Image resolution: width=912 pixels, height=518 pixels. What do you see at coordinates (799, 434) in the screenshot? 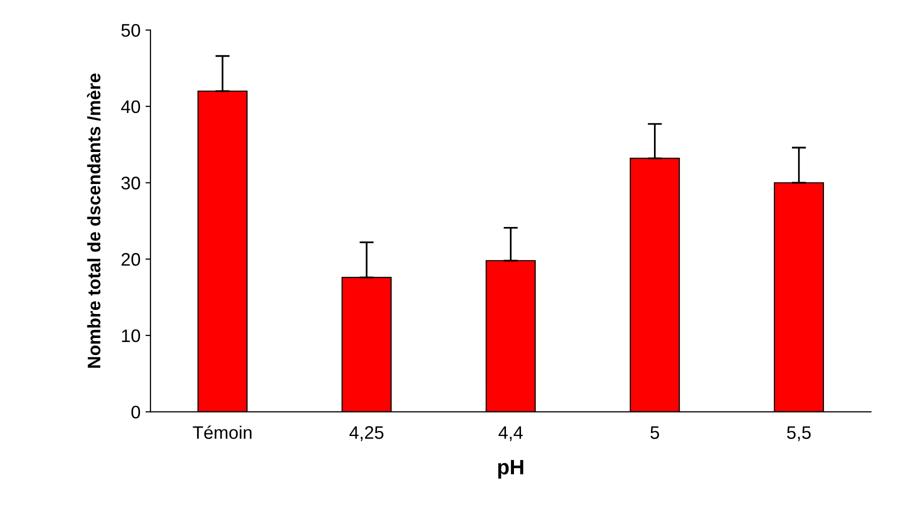
I see `x-tick-label: 5,5` at bounding box center [799, 434].